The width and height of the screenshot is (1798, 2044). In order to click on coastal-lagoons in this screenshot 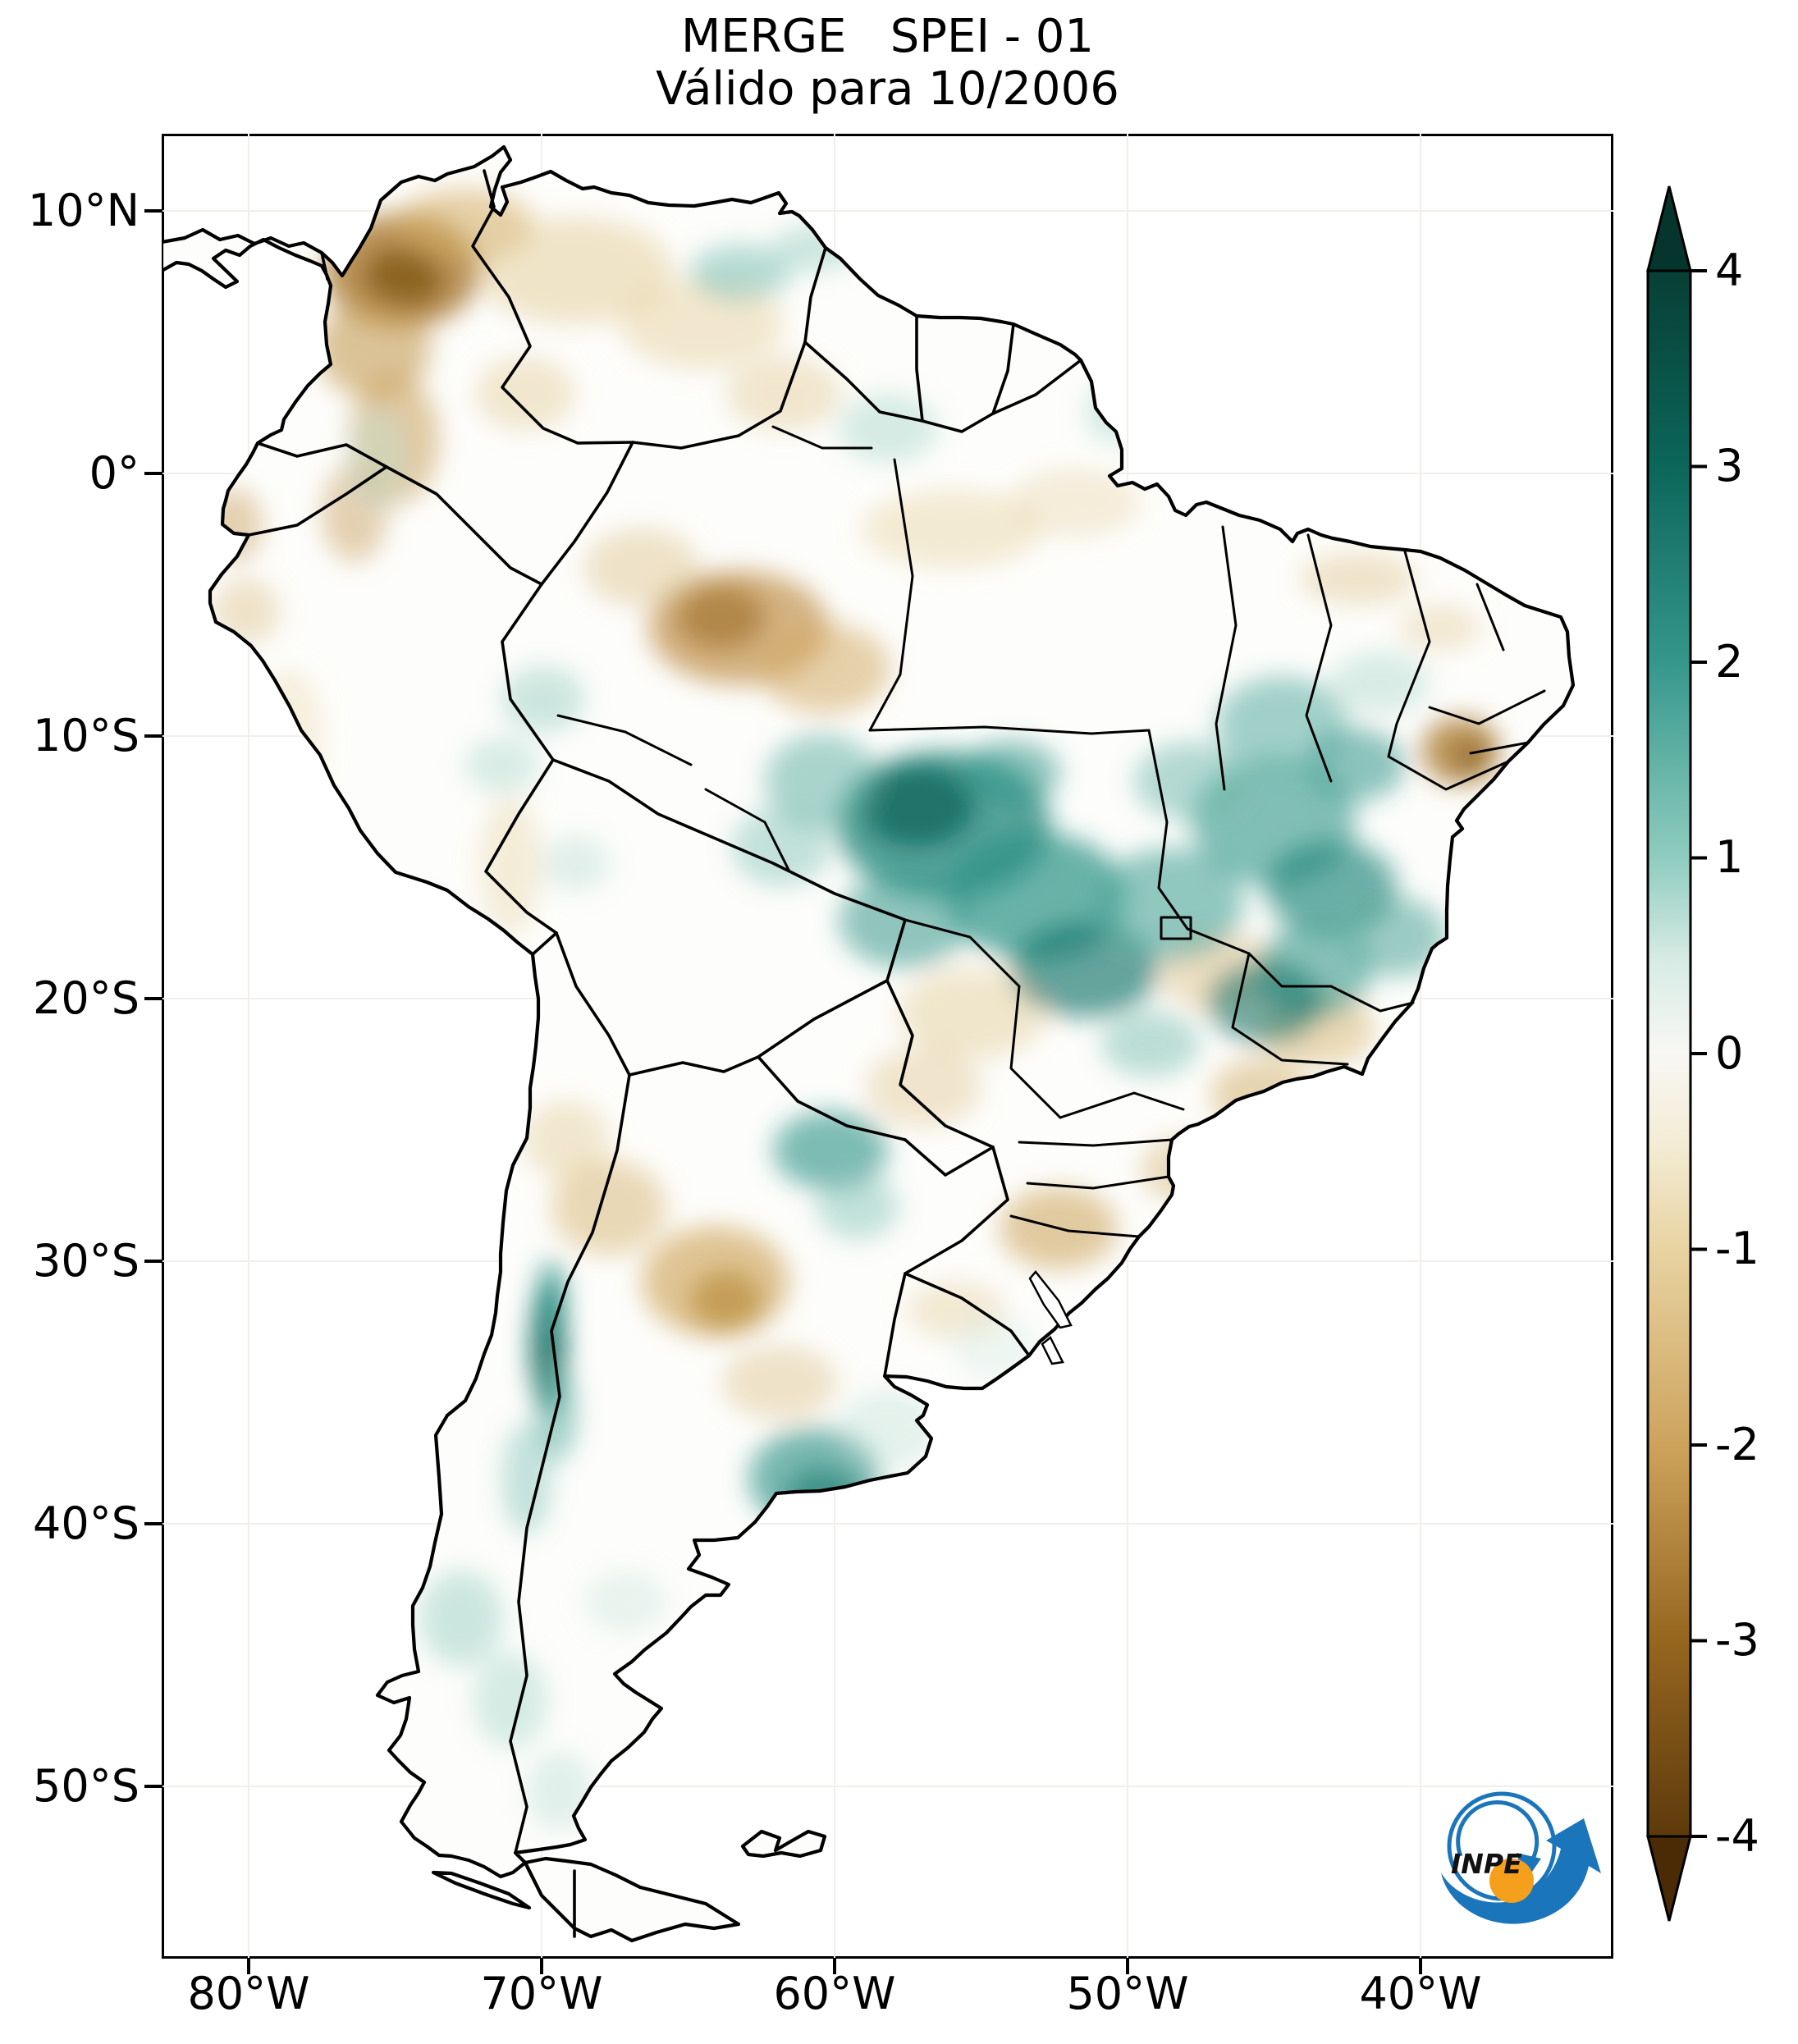, I will do `click(1050, 1317)`.